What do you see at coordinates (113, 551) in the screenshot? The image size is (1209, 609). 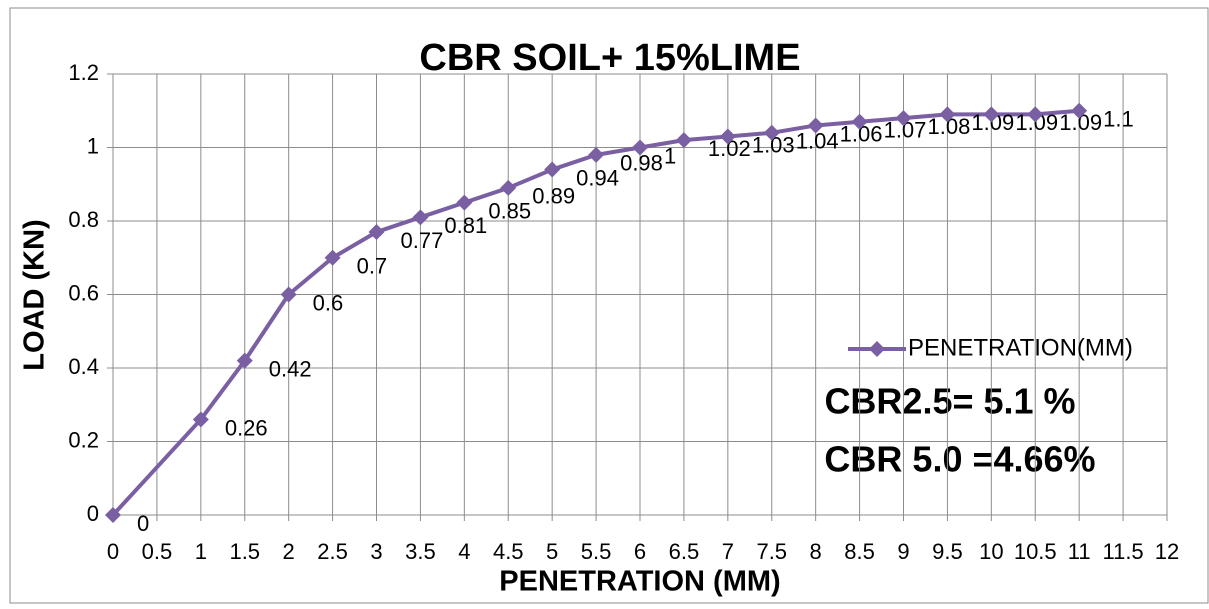 I see `x-tick-label: 0` at bounding box center [113, 551].